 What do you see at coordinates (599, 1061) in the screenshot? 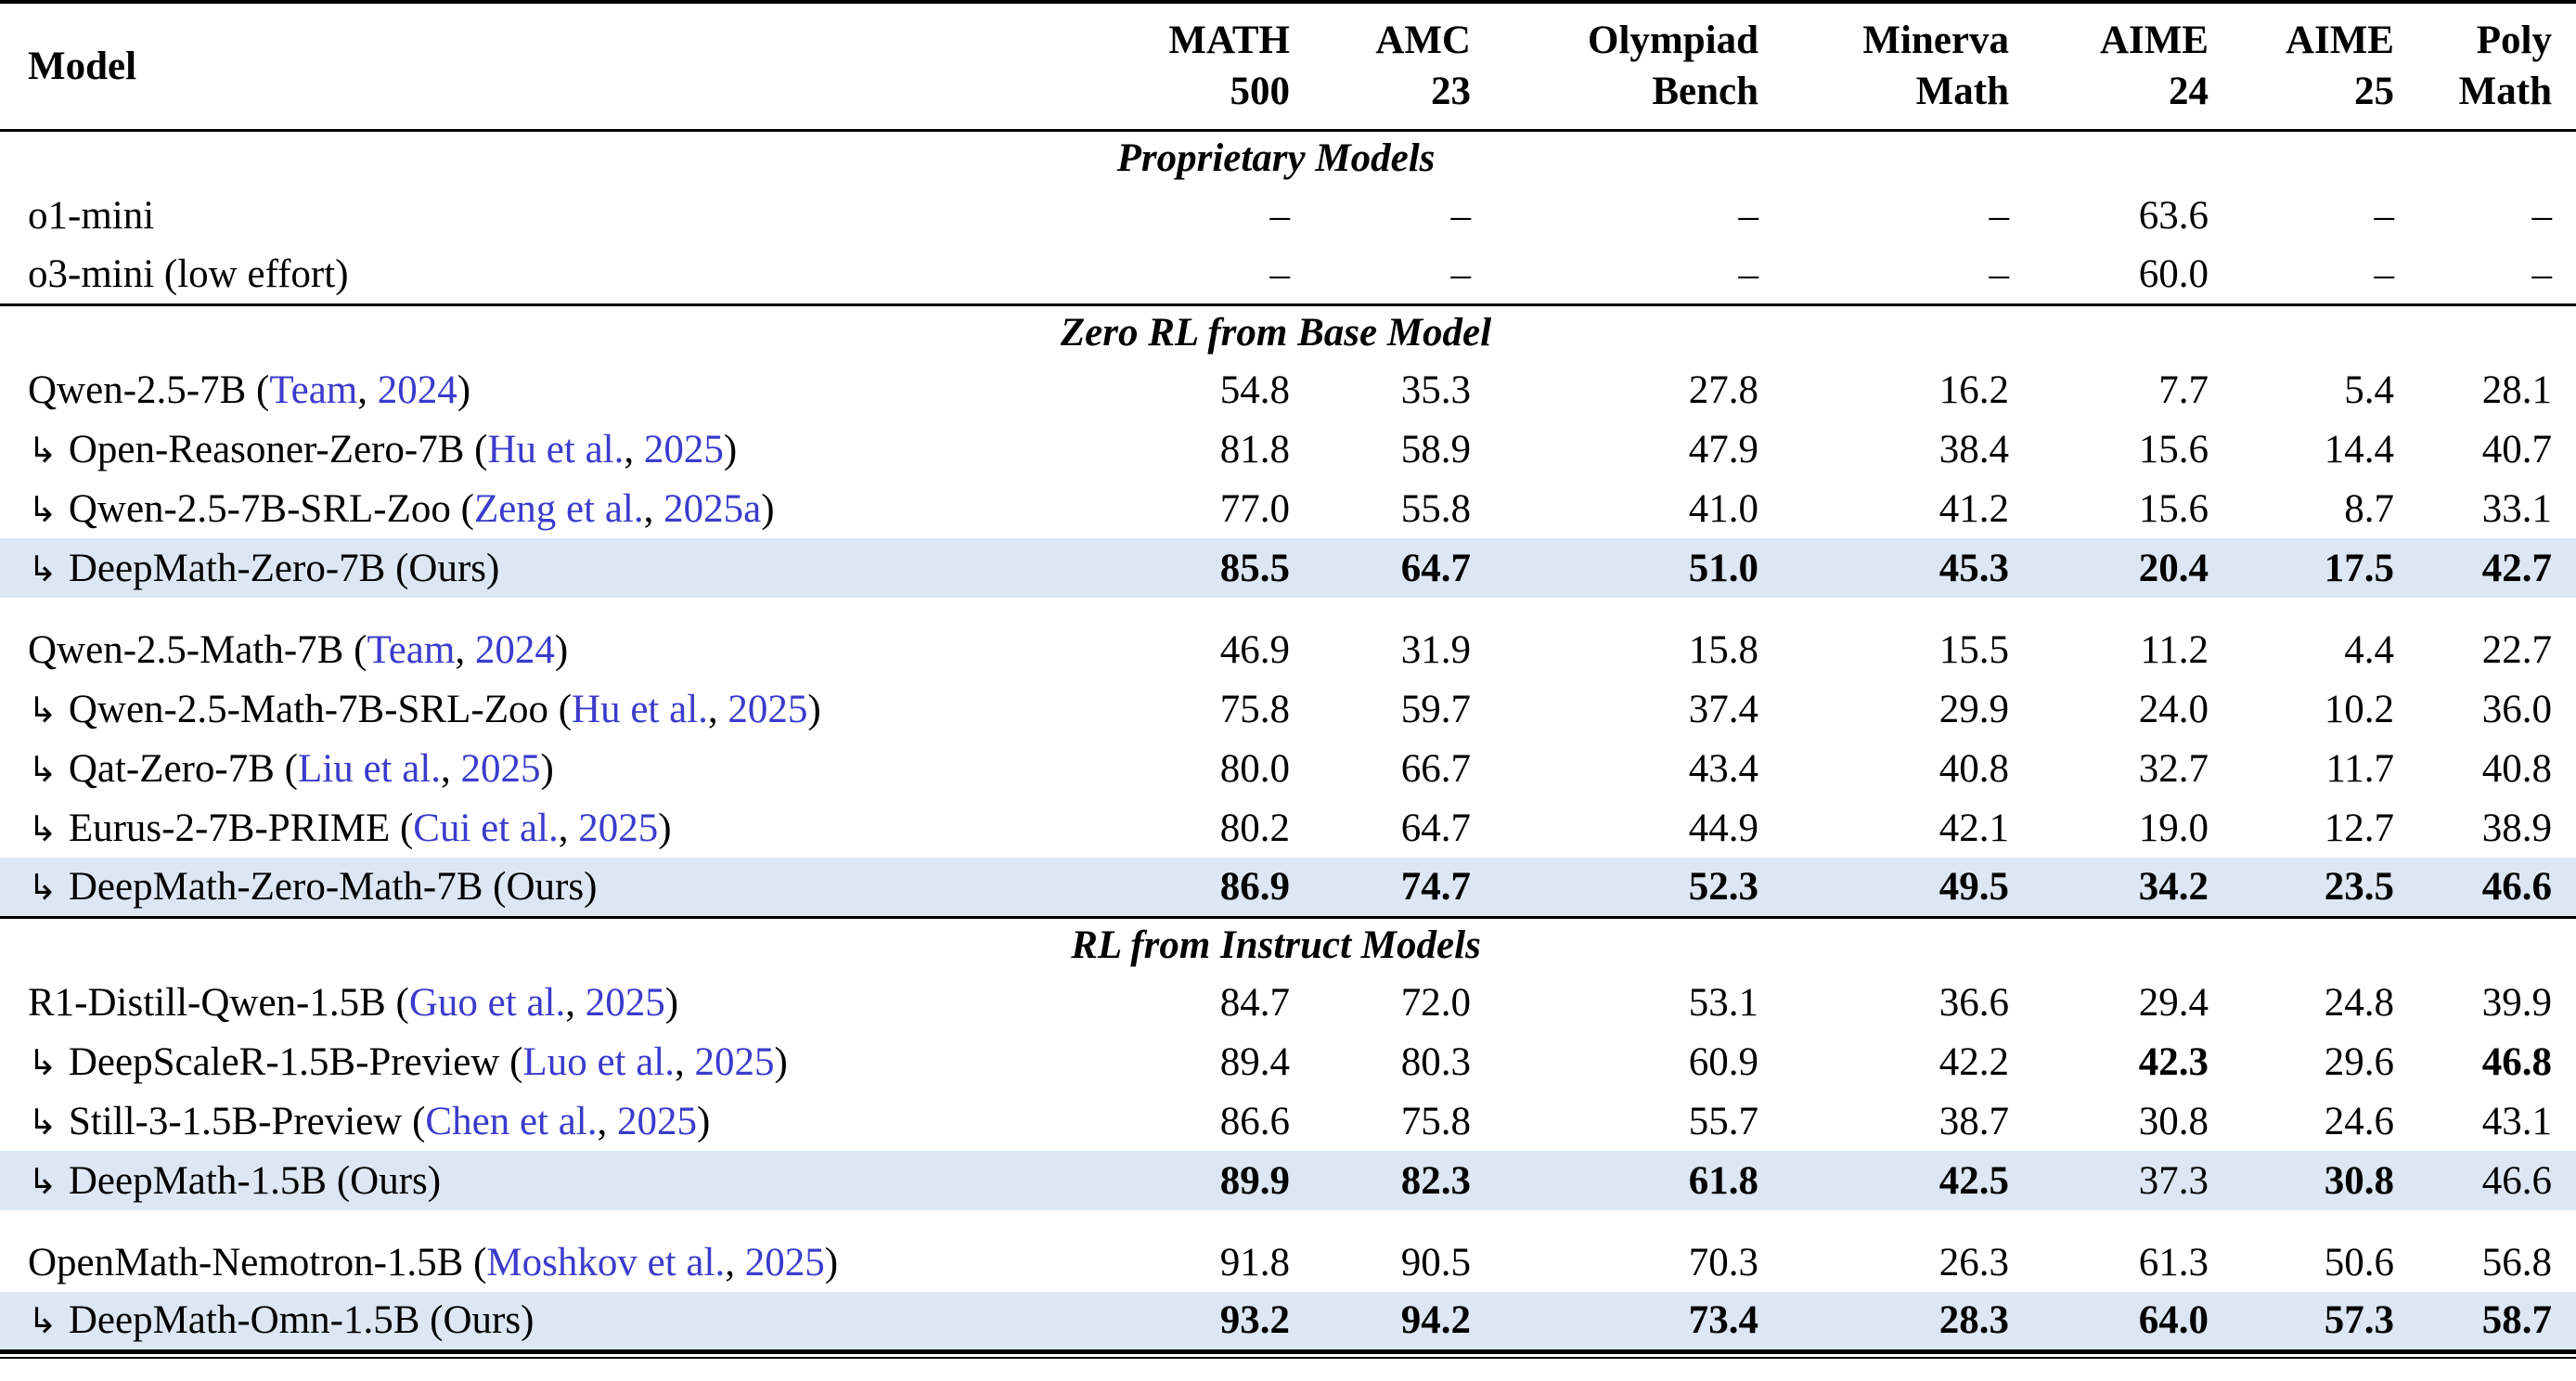
I see `citation-author-link: Luo et al.` at bounding box center [599, 1061].